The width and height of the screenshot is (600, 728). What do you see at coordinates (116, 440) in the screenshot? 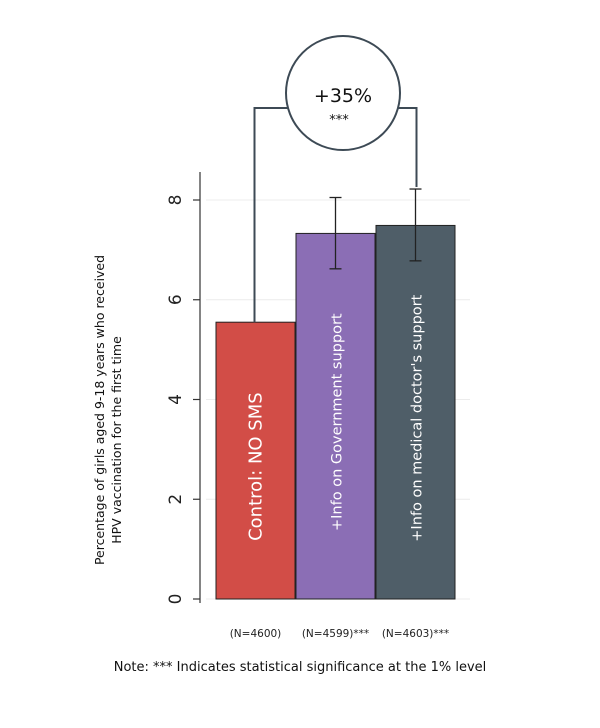
I see `y-axis-label-line-2: HPV vaccination for the first time` at bounding box center [116, 440].